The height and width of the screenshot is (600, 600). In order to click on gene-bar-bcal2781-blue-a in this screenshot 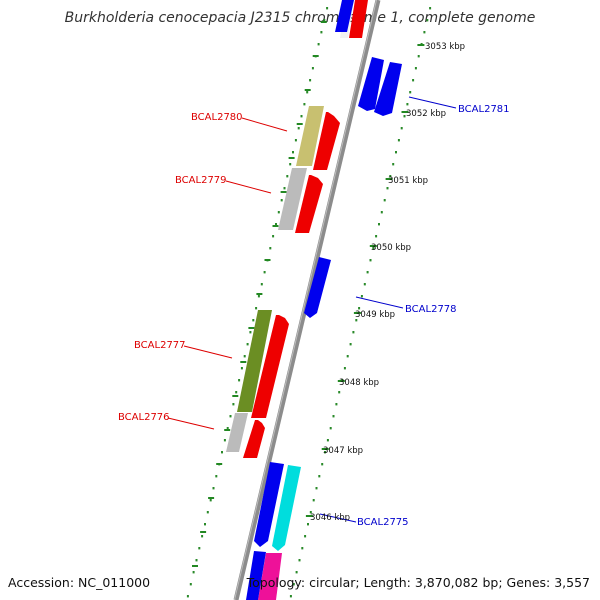, I will do `click(371, 84)`.